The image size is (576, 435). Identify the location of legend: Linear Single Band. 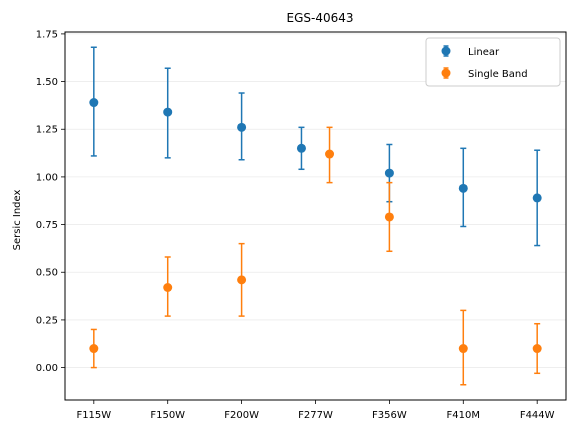
(493, 62).